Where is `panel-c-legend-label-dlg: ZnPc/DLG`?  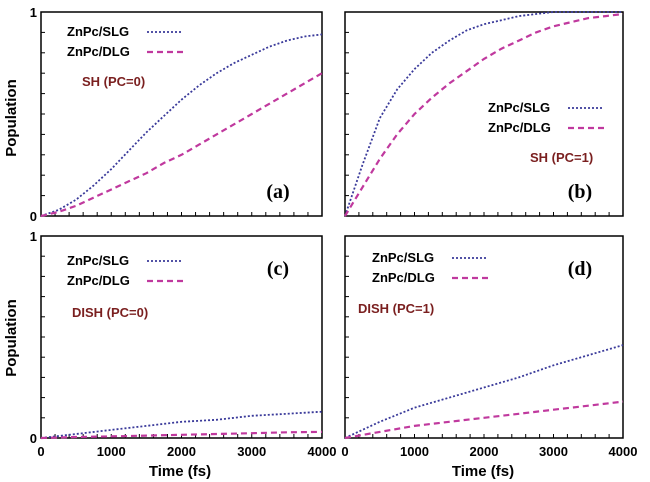
panel-c-legend-label-dlg: ZnPc/DLG is located at coordinates (98, 280).